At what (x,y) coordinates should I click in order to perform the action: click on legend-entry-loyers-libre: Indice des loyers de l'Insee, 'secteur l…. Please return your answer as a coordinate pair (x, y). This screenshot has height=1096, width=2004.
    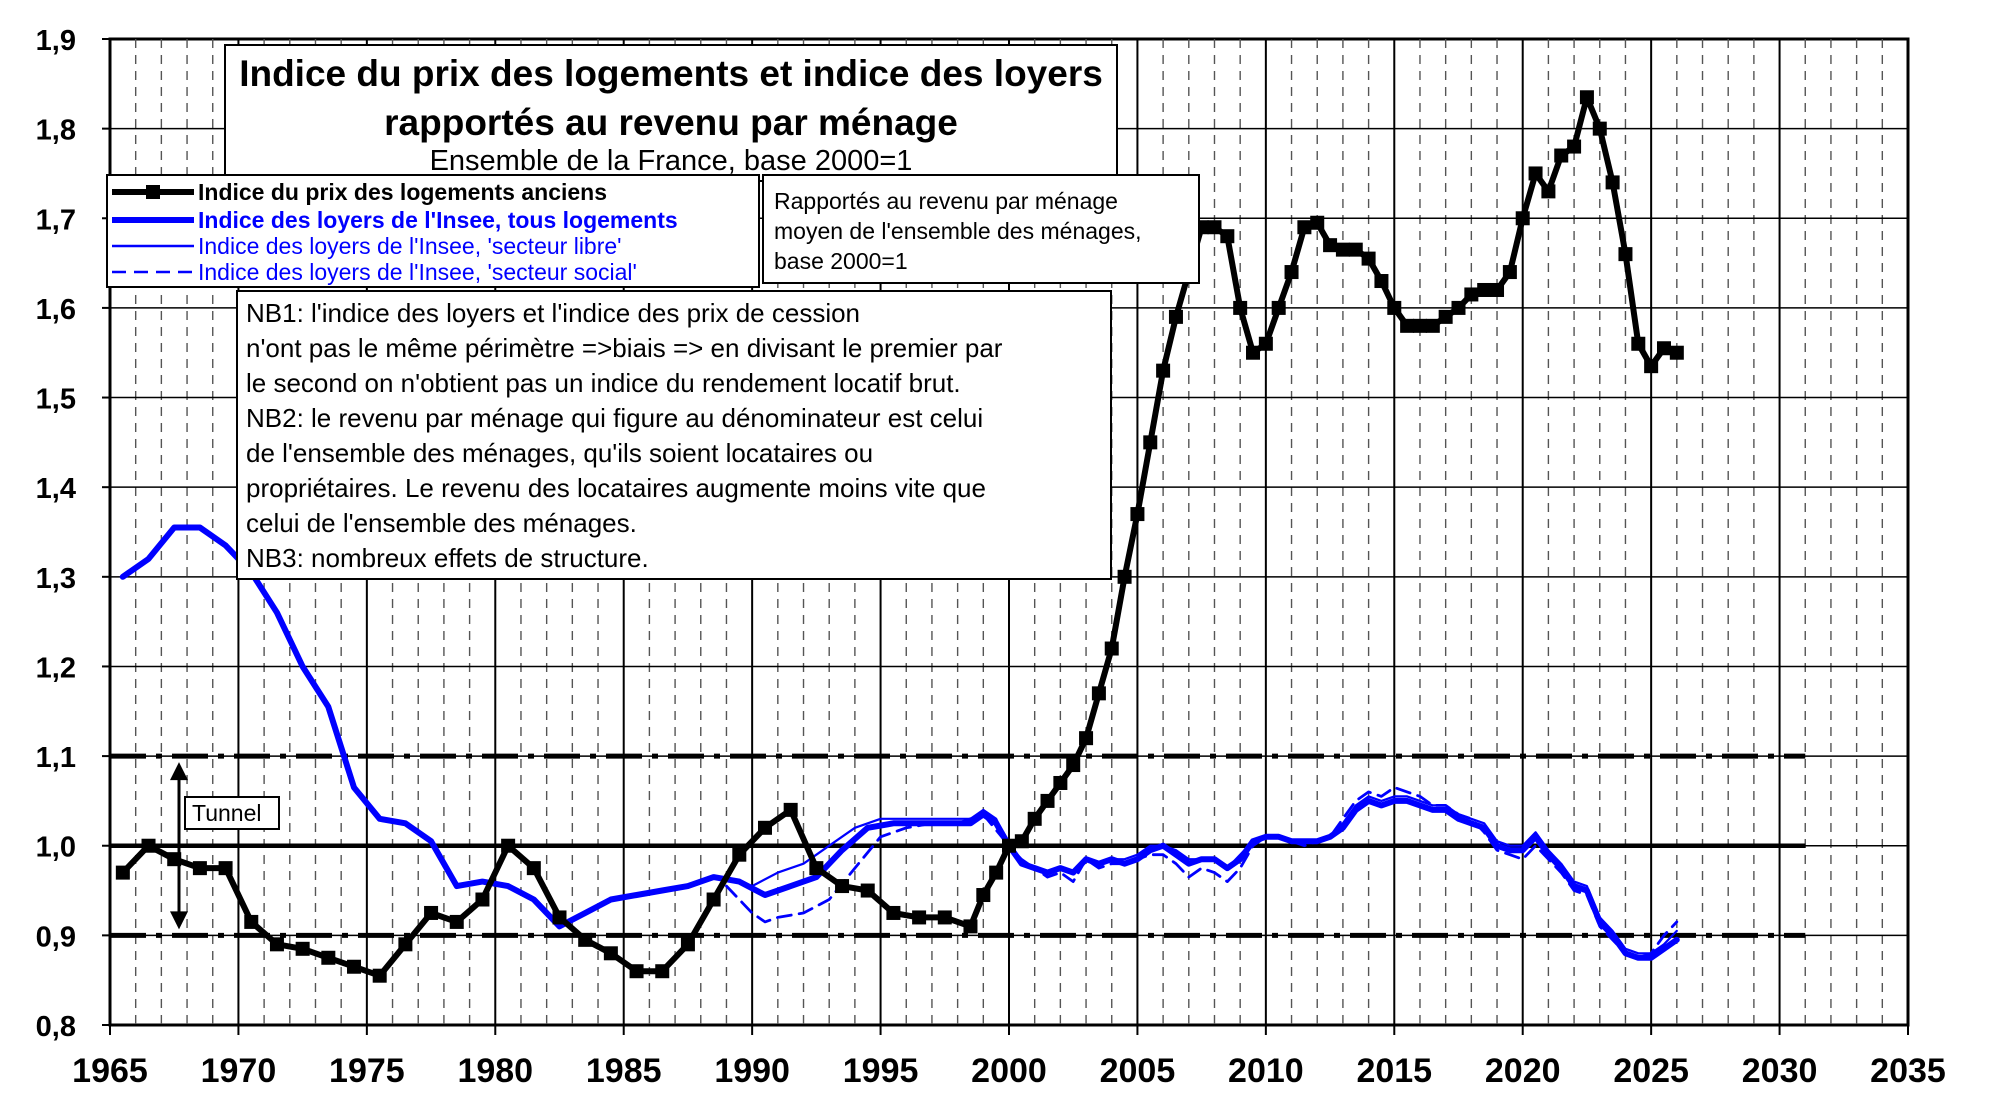
    Looking at the image, I should click on (433, 246).